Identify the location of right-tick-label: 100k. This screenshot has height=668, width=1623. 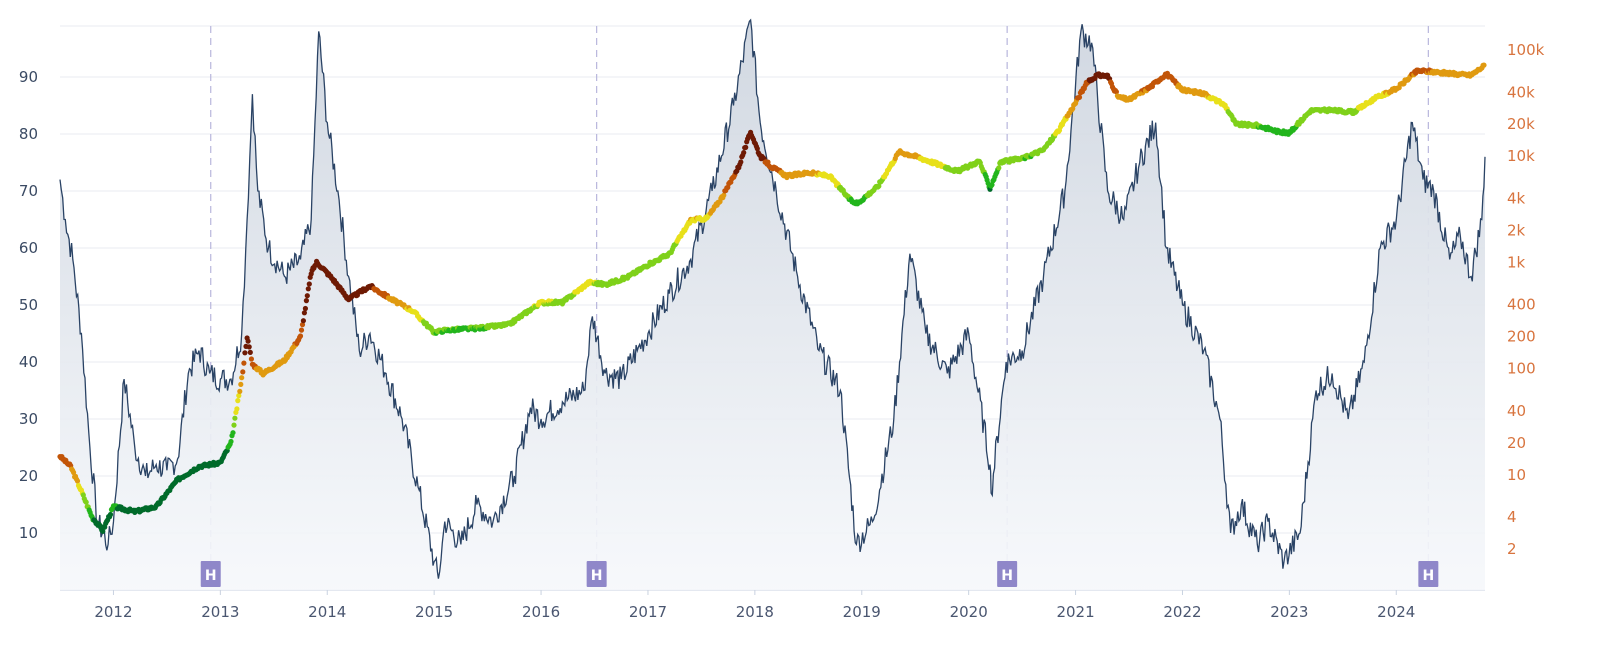
(1526, 50).